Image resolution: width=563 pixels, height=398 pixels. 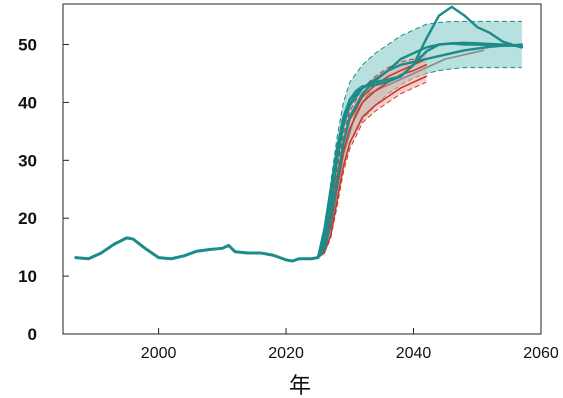 I want to click on y-tick-label: 10, so click(x=27, y=276).